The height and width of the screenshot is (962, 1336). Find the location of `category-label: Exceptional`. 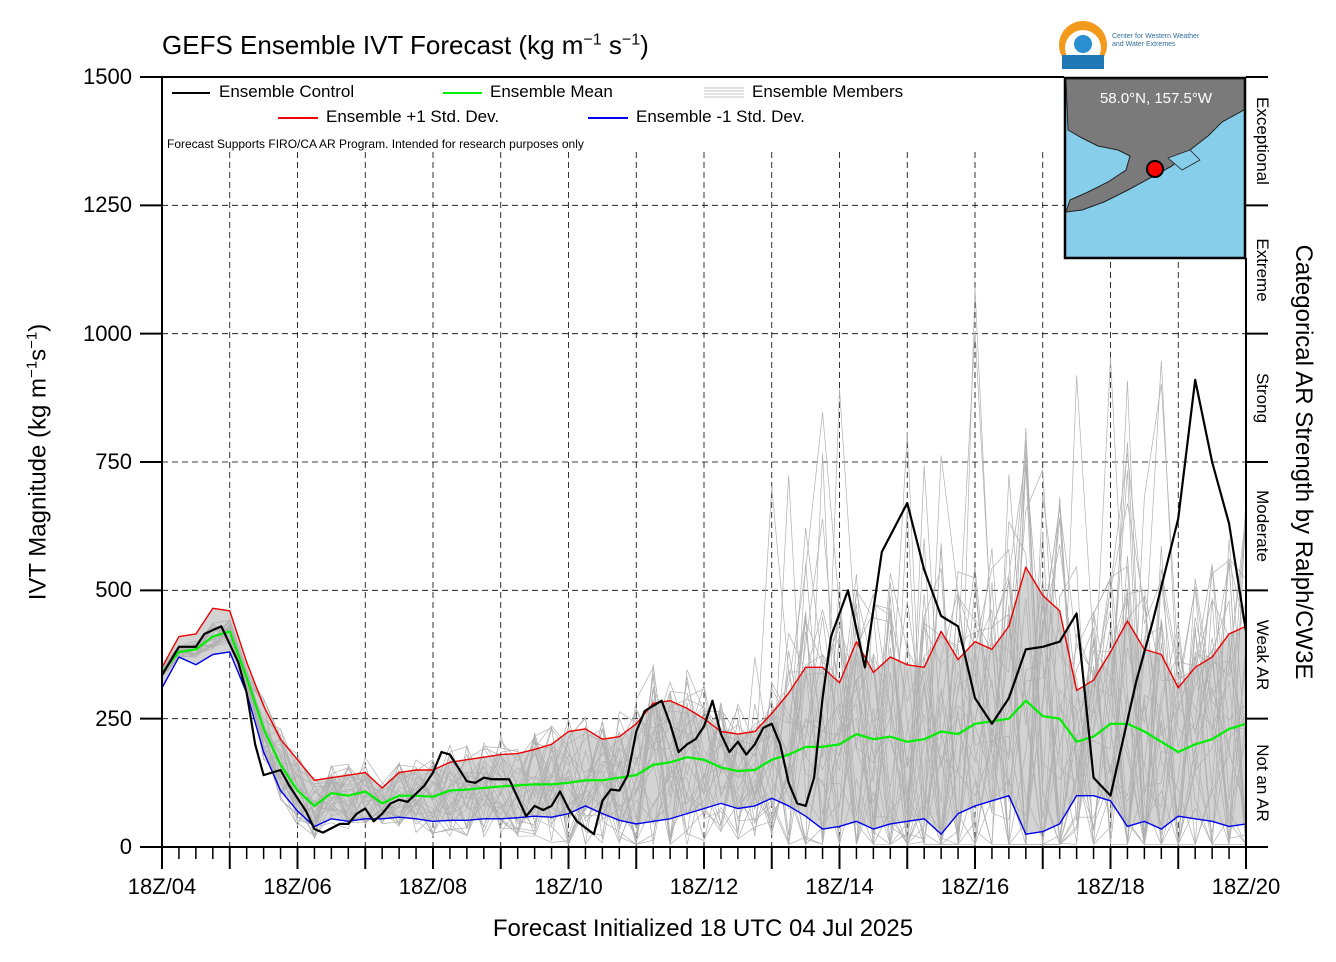

category-label: Exceptional is located at coordinates (1262, 141).